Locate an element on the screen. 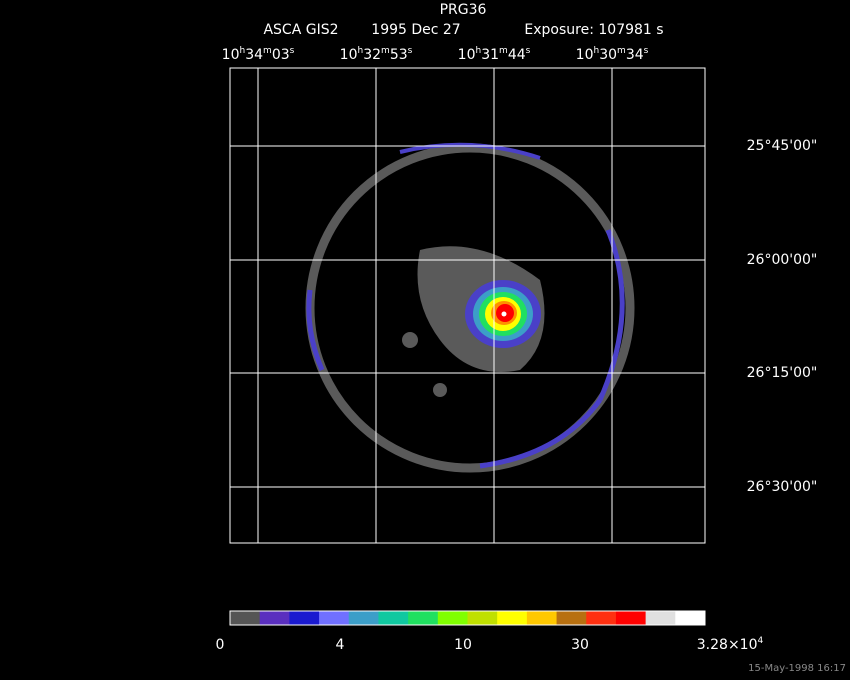 This screenshot has height=680, width=850. subtitle: ASCA GIS2 is located at coordinates (300, 30).